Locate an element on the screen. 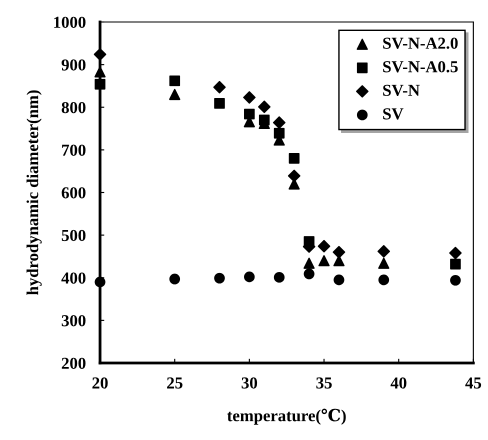 The width and height of the screenshot is (488, 440). x-tick-label: 35 is located at coordinates (324, 383).